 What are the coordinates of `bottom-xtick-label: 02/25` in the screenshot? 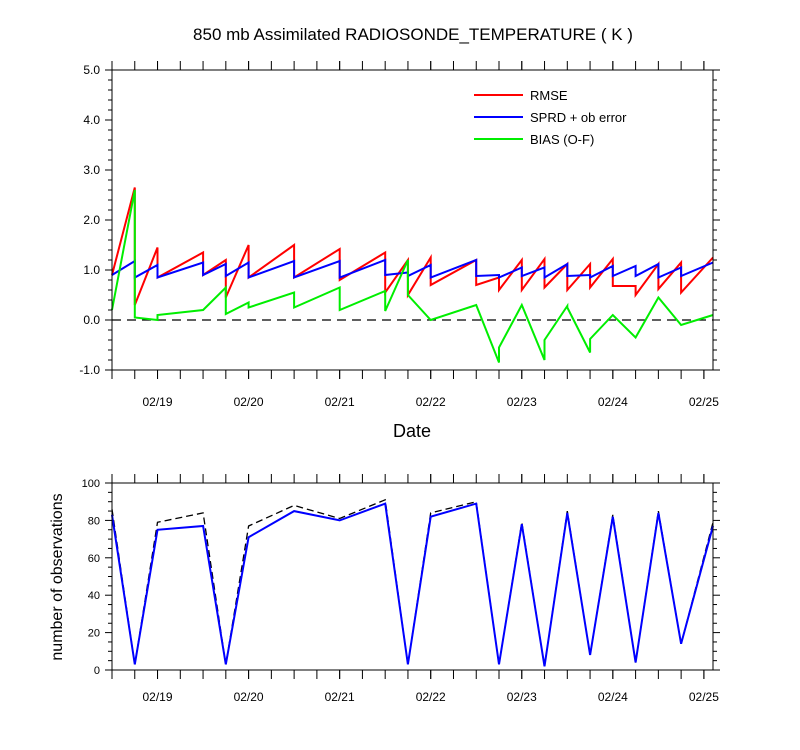 It's located at (704, 697).